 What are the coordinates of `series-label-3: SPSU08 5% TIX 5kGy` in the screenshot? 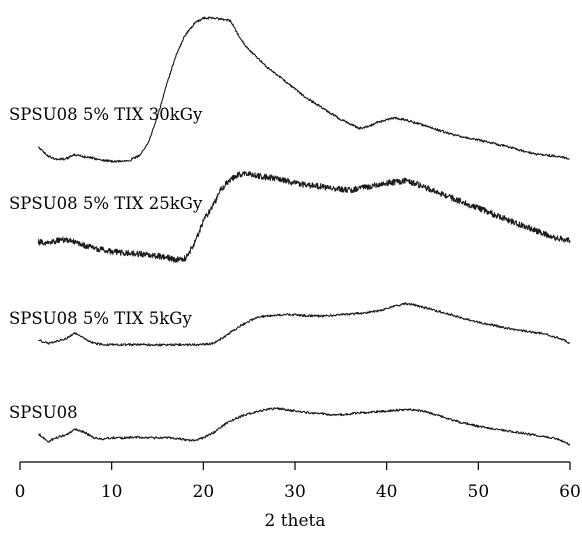 It's located at (100, 318).